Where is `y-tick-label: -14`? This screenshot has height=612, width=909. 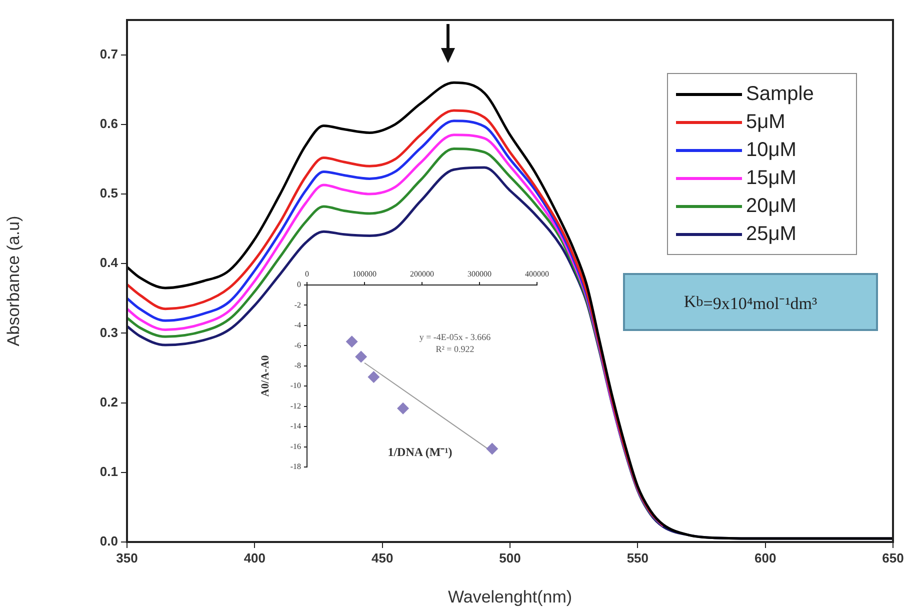 y-tick-label: -14 is located at coordinates (295, 426).